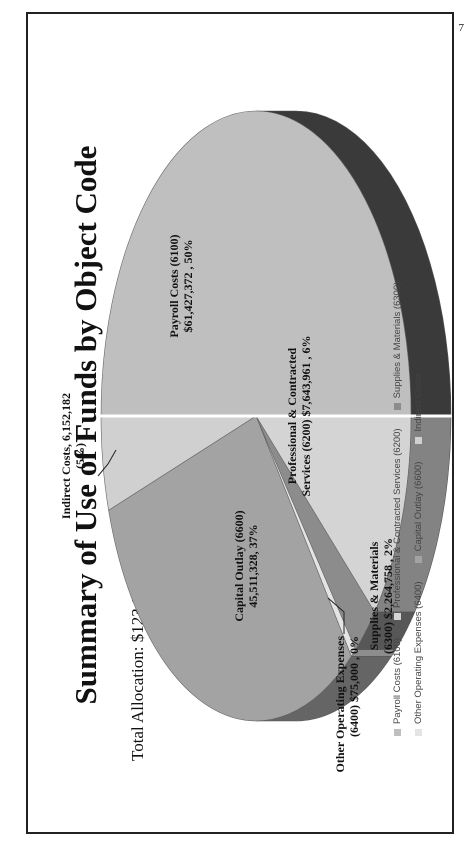 The height and width of the screenshot is (848, 472). What do you see at coordinates (336, 615) in the screenshot?
I see `leader-other-operating` at bounding box center [336, 615].